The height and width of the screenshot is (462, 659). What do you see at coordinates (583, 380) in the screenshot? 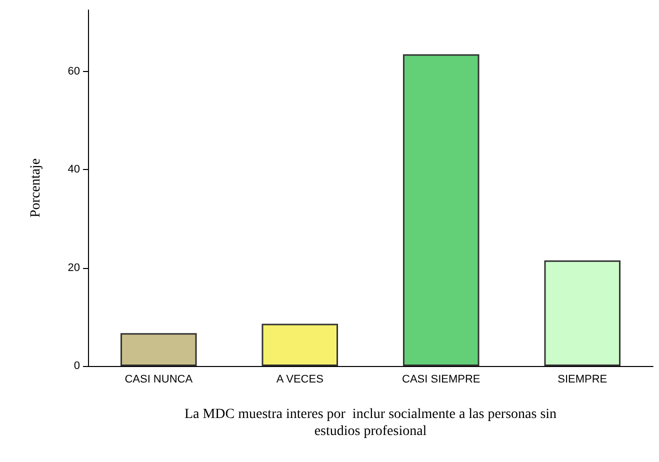
I see `x-tick-label: SIEMPRE` at bounding box center [583, 380].